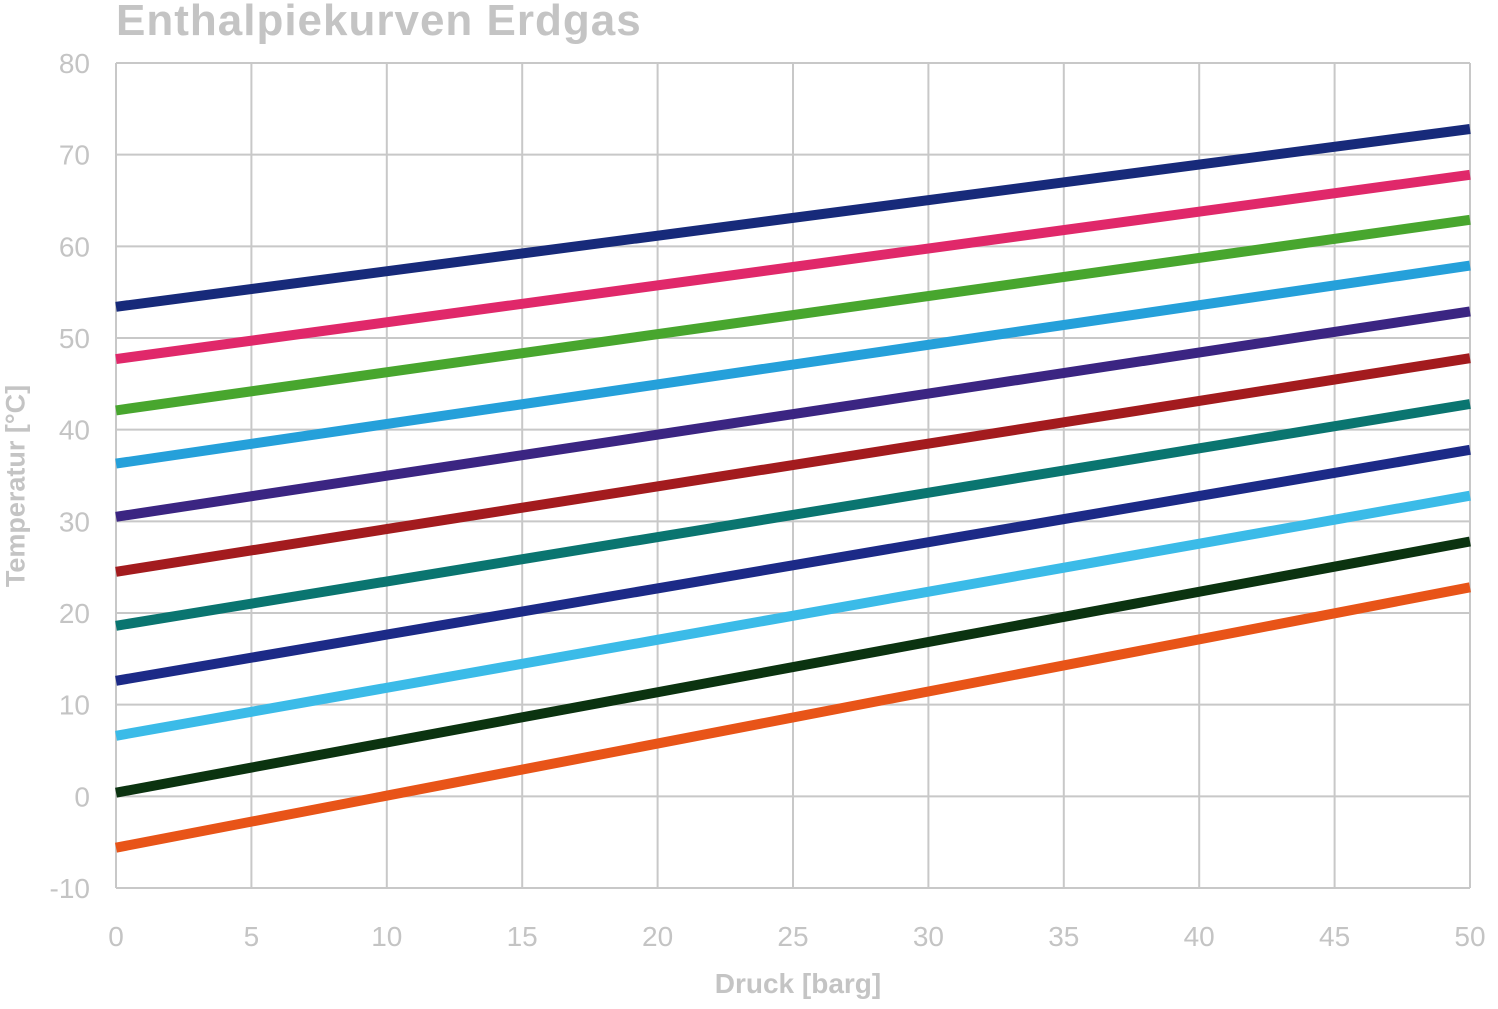 The width and height of the screenshot is (1498, 1009). Describe the element at coordinates (70, 888) in the screenshot. I see `y-tick-label: -10` at that location.